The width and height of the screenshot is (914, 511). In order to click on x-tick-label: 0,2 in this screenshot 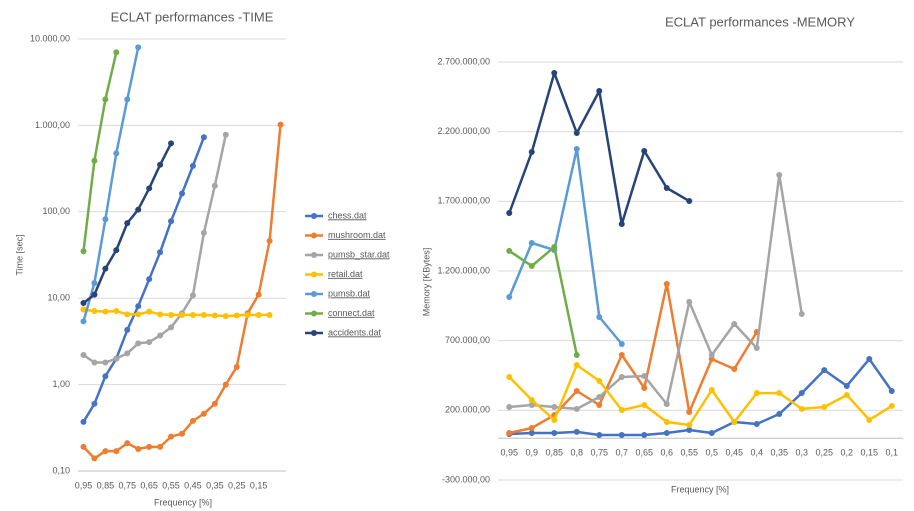, I will do `click(846, 453)`.